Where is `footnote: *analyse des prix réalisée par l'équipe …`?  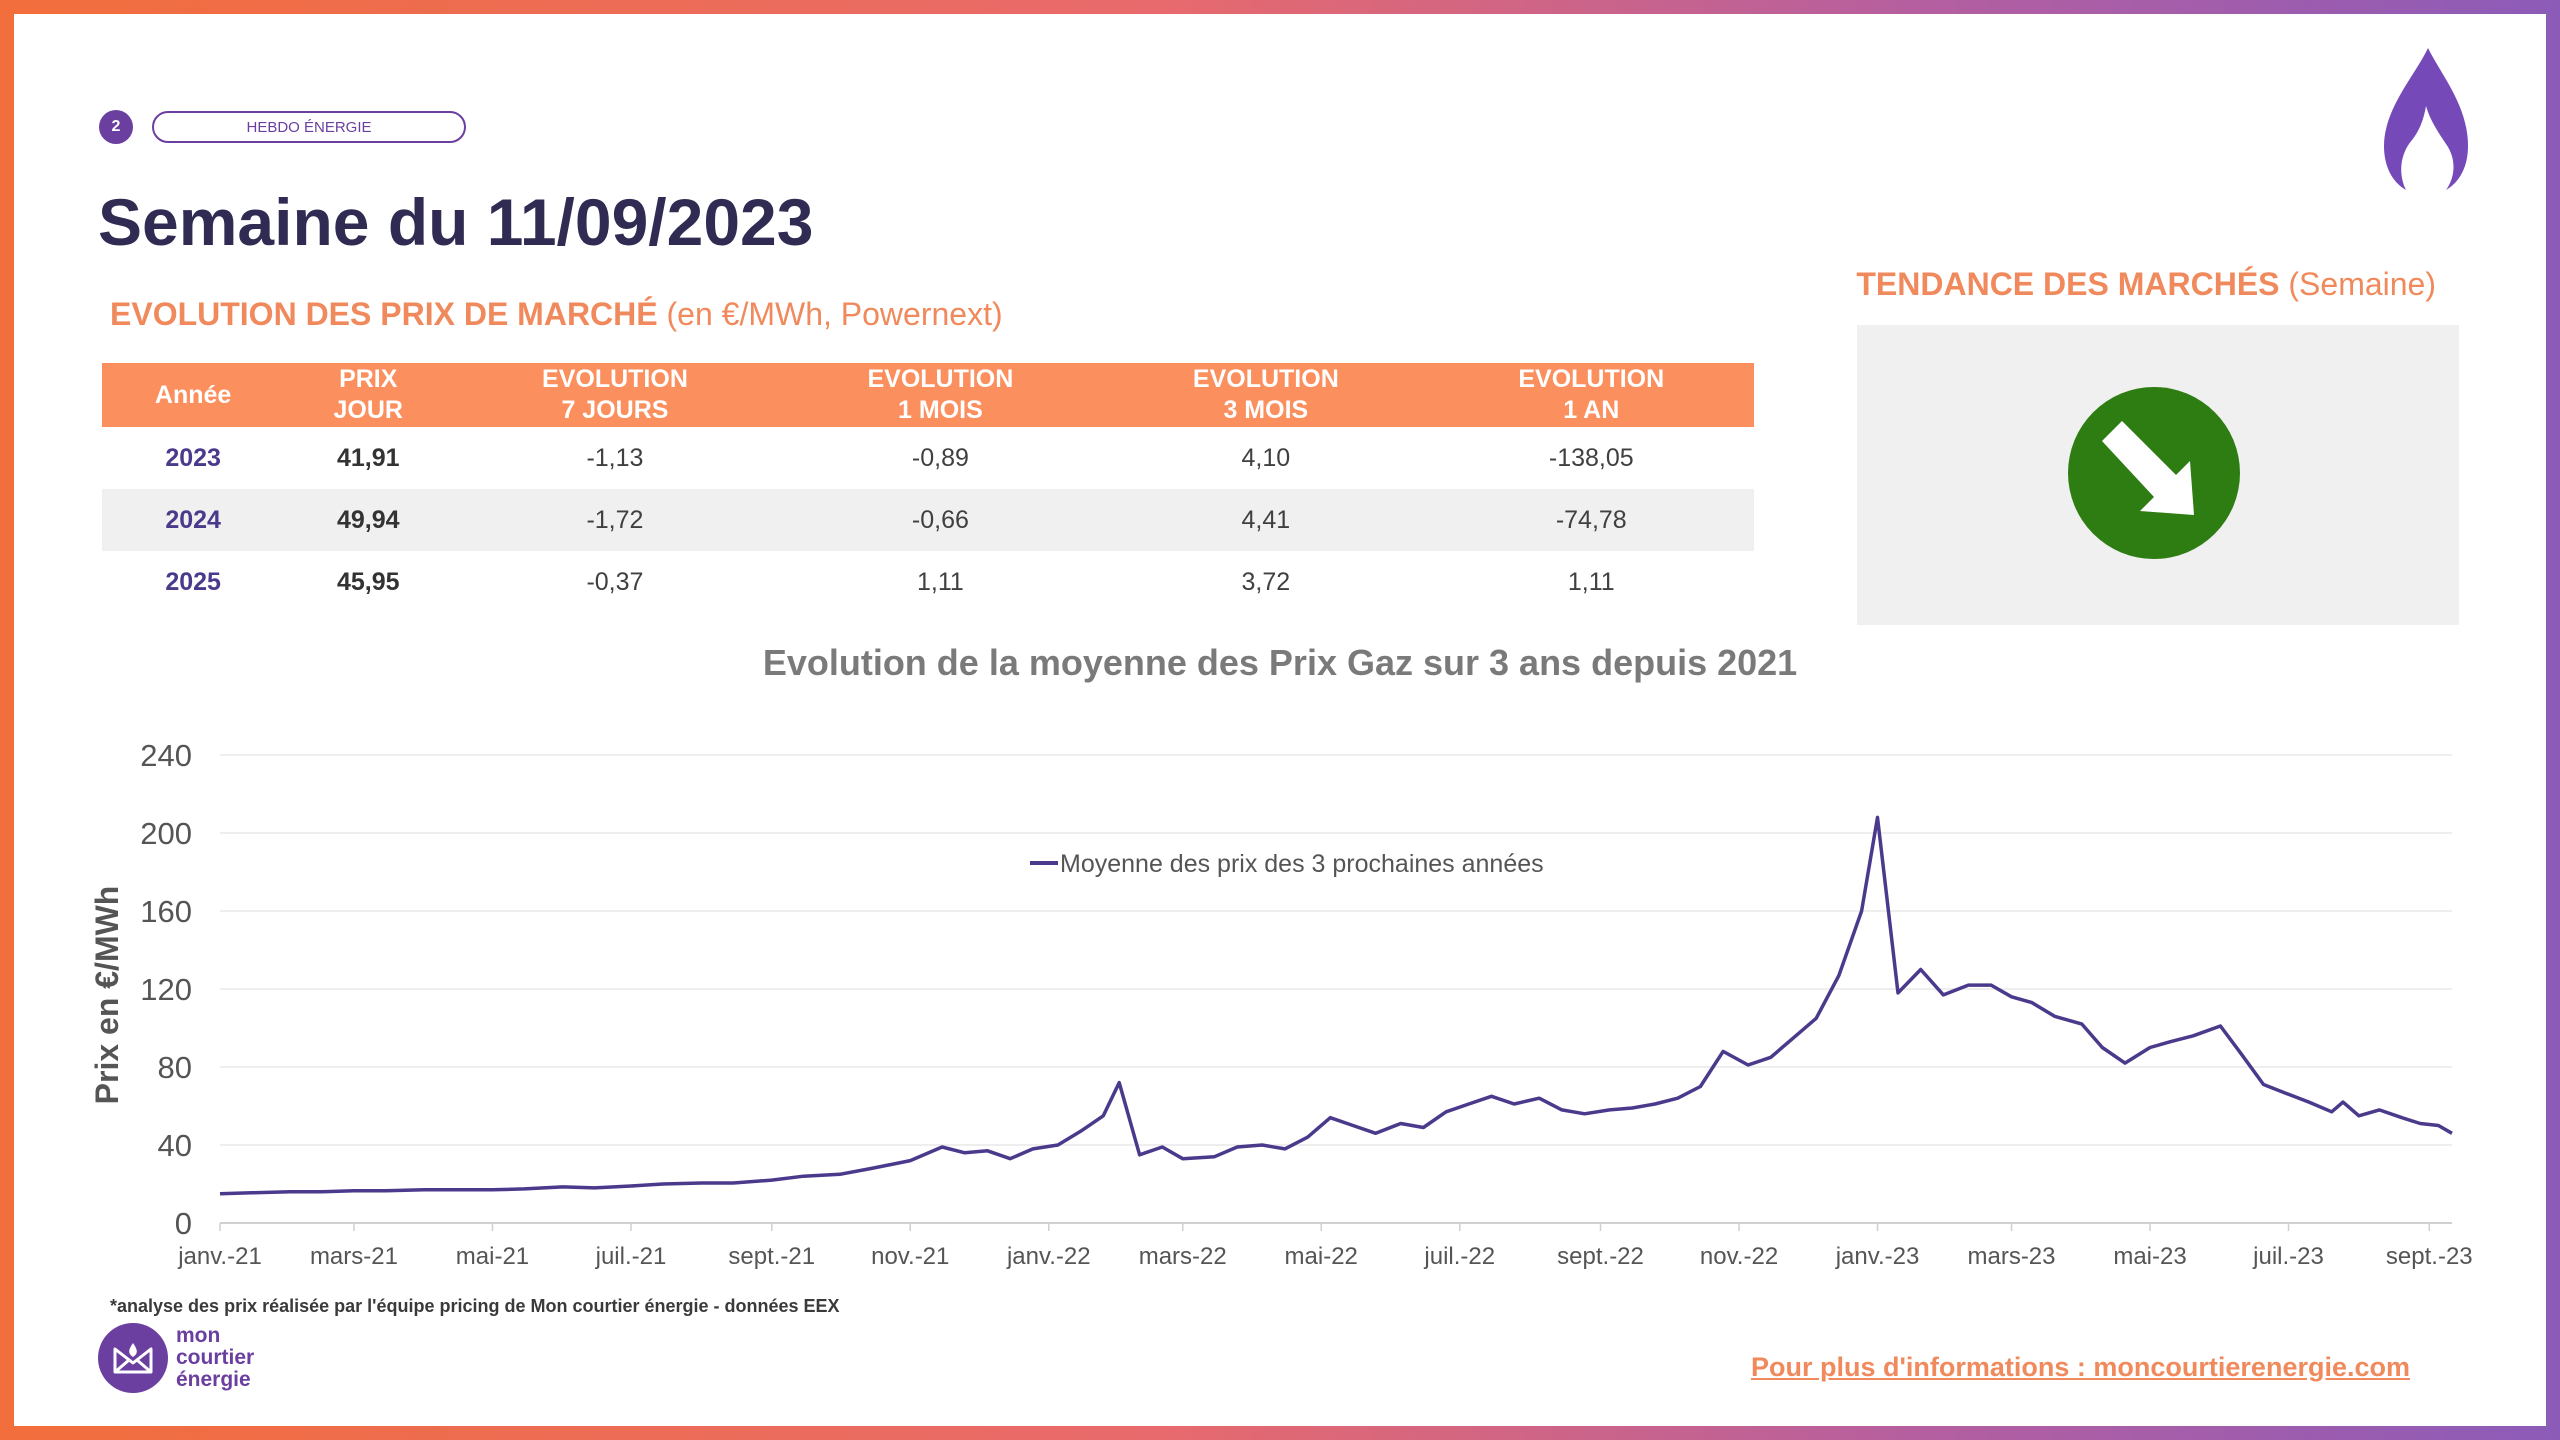
footnote: *analyse des prix réalisée par l'équipe … is located at coordinates (475, 1306).